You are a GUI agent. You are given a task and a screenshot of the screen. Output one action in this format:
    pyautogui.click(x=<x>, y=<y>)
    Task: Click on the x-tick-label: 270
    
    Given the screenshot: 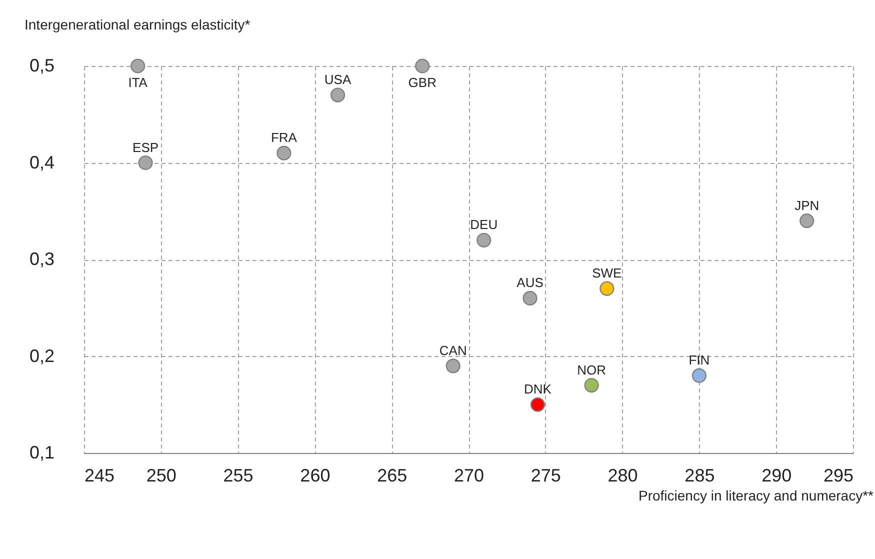 What is the action you would take?
    pyautogui.click(x=469, y=476)
    